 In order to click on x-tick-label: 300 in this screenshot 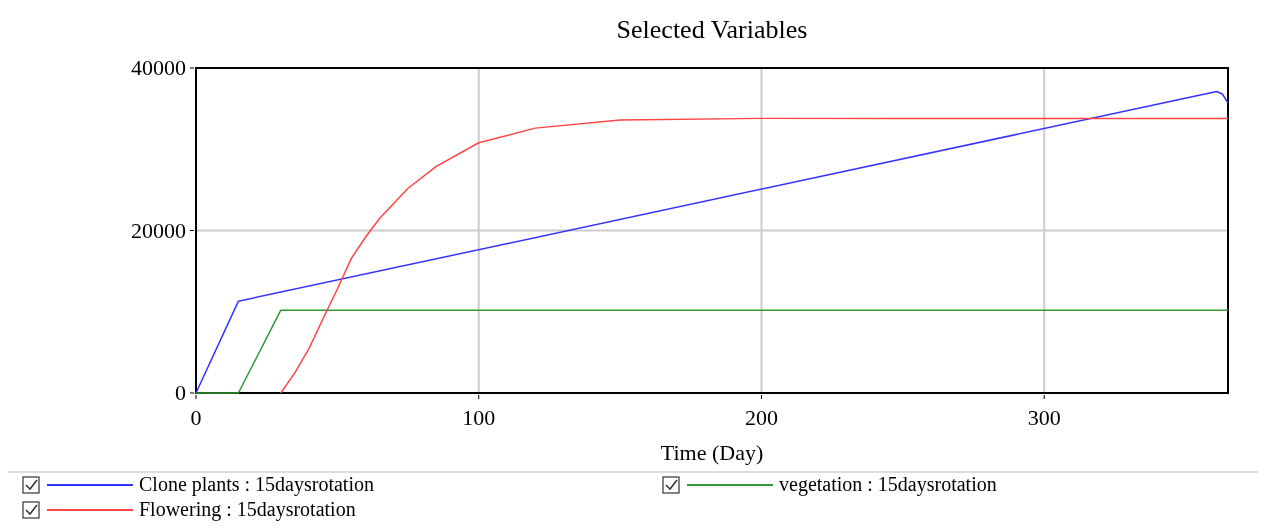, I will do `click(1044, 417)`.